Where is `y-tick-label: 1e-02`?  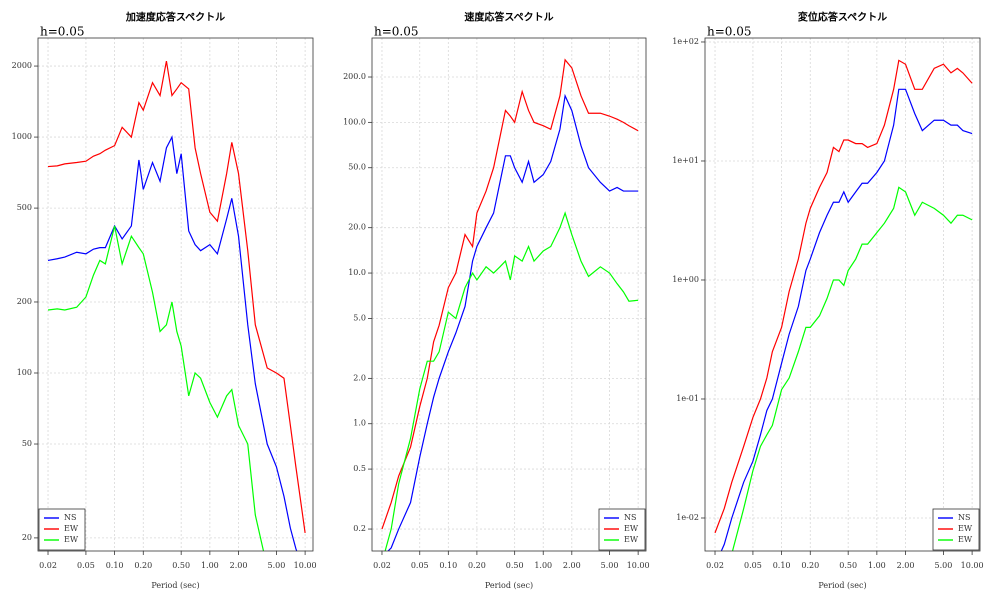
y-tick-label: 1e-02 is located at coordinates (687, 517).